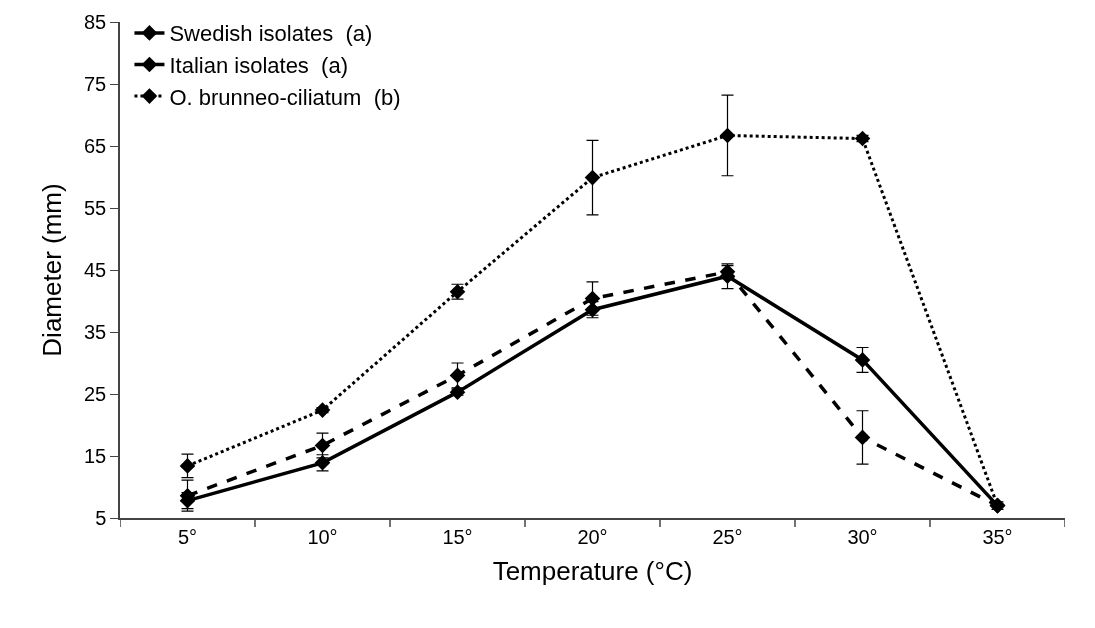 The image size is (1095, 628). I want to click on y-tick-label: 55, so click(95, 208).